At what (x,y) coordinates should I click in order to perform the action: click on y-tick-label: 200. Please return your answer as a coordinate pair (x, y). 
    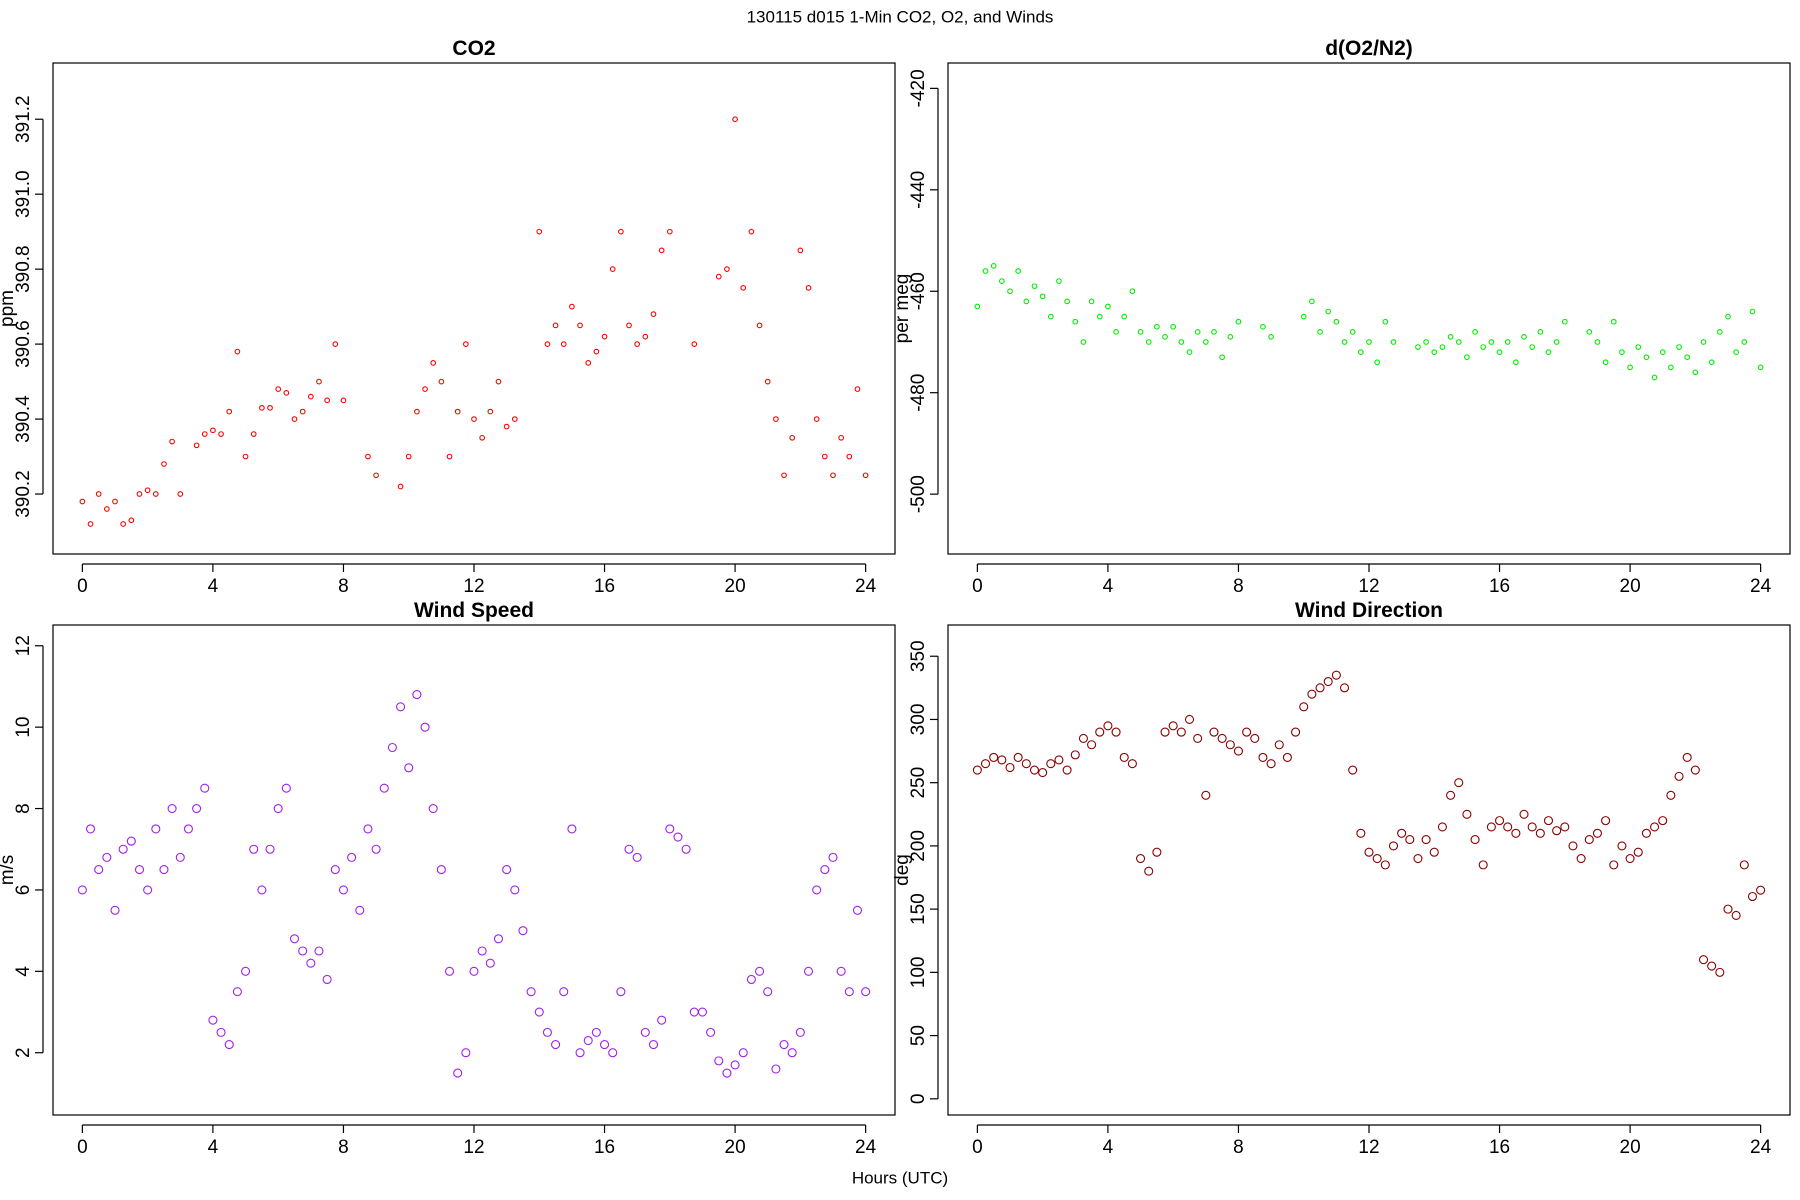
    Looking at the image, I should click on (918, 846).